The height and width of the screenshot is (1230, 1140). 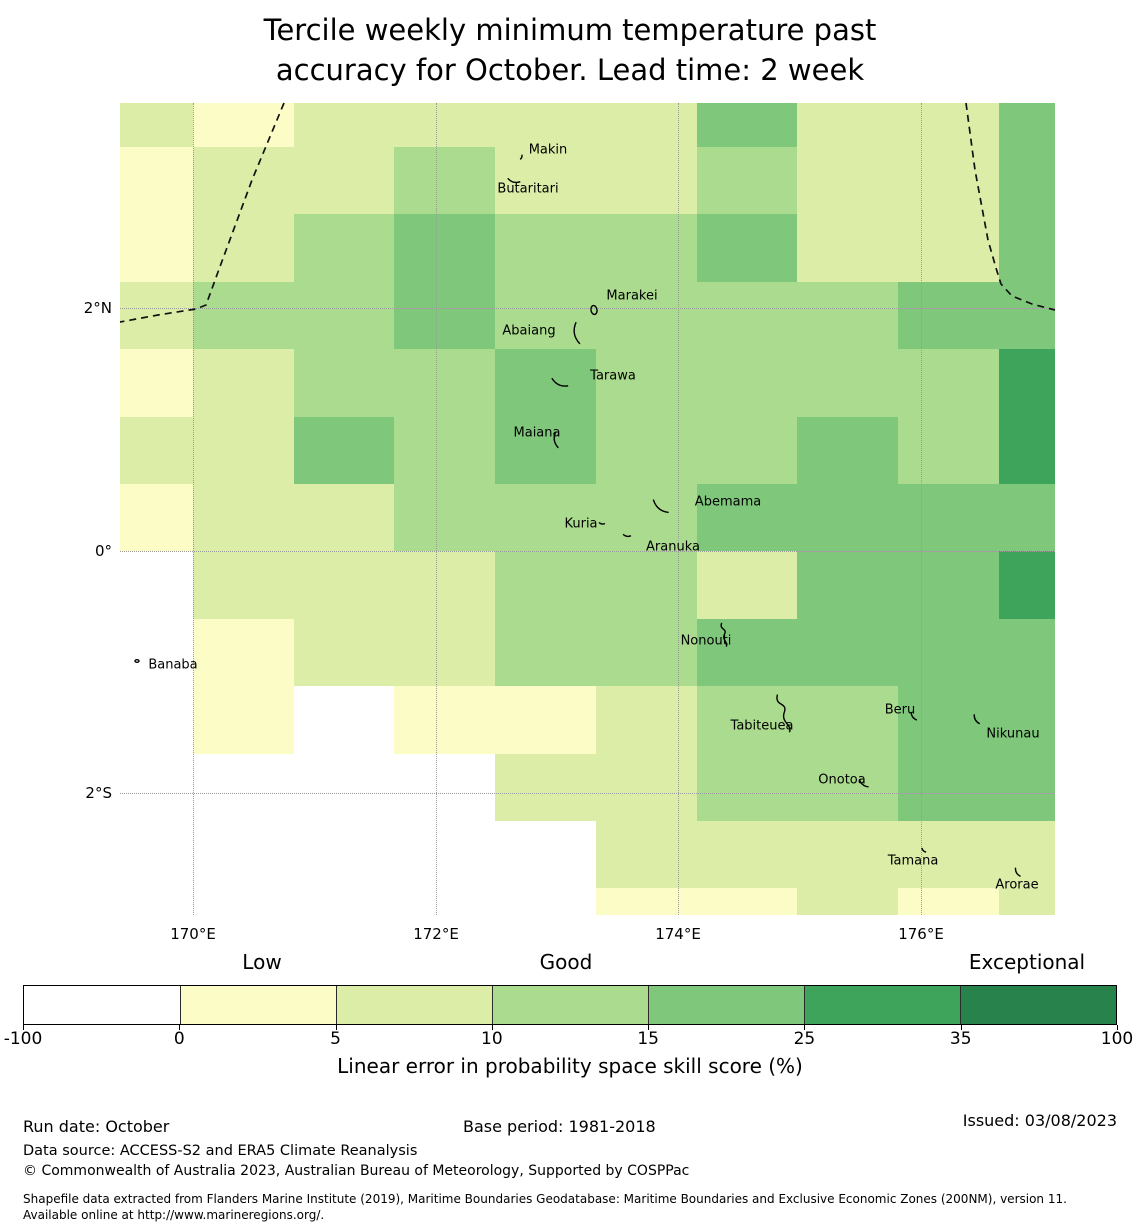 What do you see at coordinates (335, 1039) in the screenshot?
I see `colorbar-tick-label: 5` at bounding box center [335, 1039].